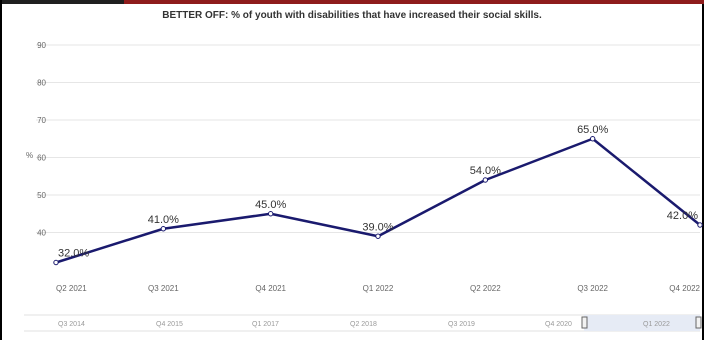 This screenshot has height=340, width=704. What do you see at coordinates (71, 324) in the screenshot?
I see `navigator-label: Q3 2014` at bounding box center [71, 324].